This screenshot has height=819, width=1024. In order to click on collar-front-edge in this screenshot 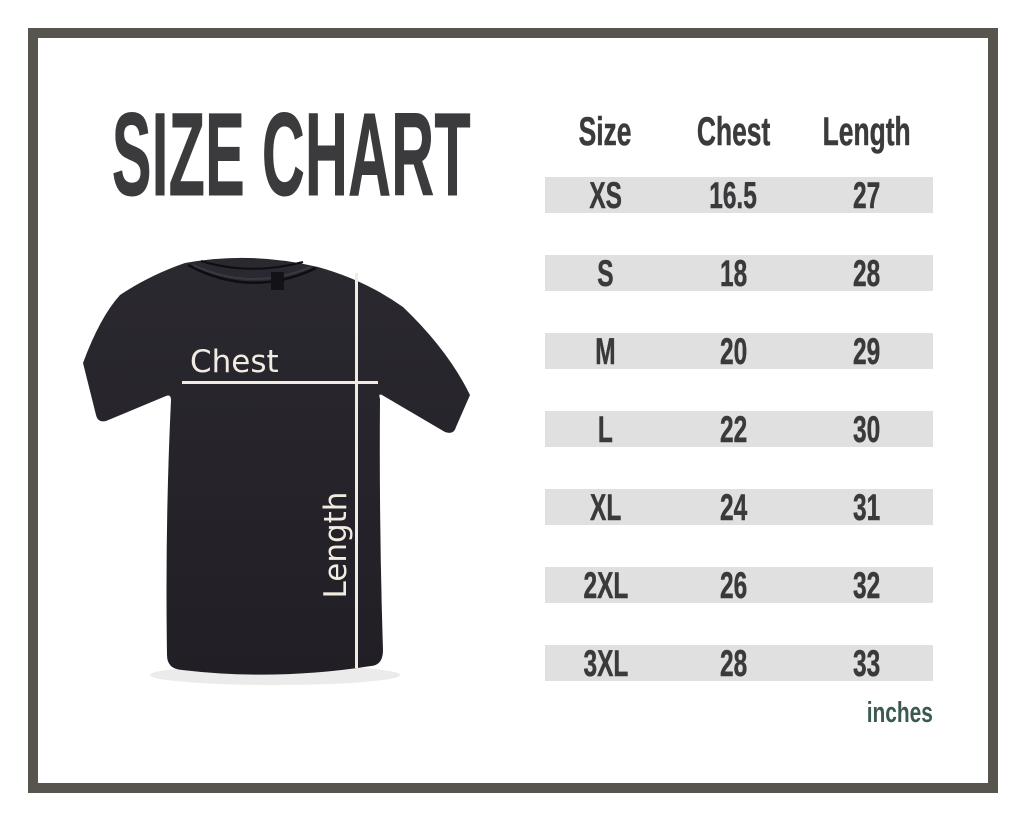, I will do `click(252, 273)`.